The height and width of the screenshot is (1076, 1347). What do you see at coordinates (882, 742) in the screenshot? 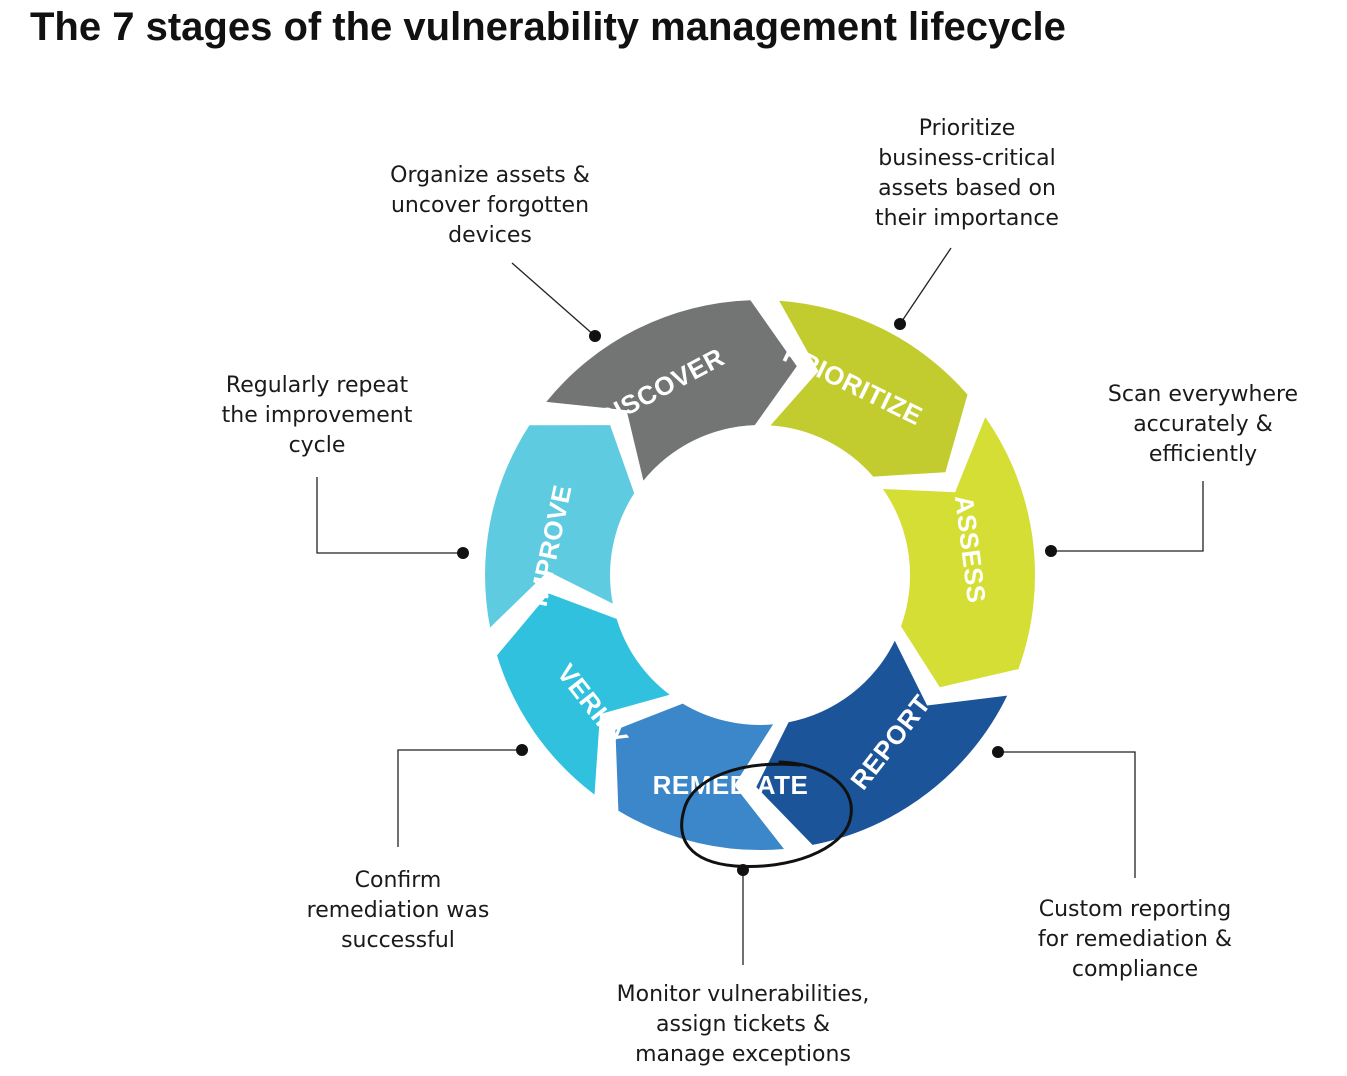
I see `stage-segment-report` at bounding box center [882, 742].